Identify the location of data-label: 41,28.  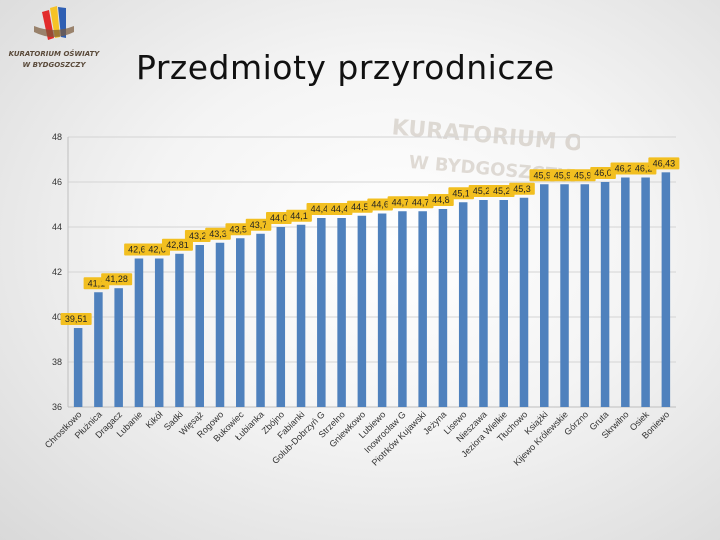
(116, 279).